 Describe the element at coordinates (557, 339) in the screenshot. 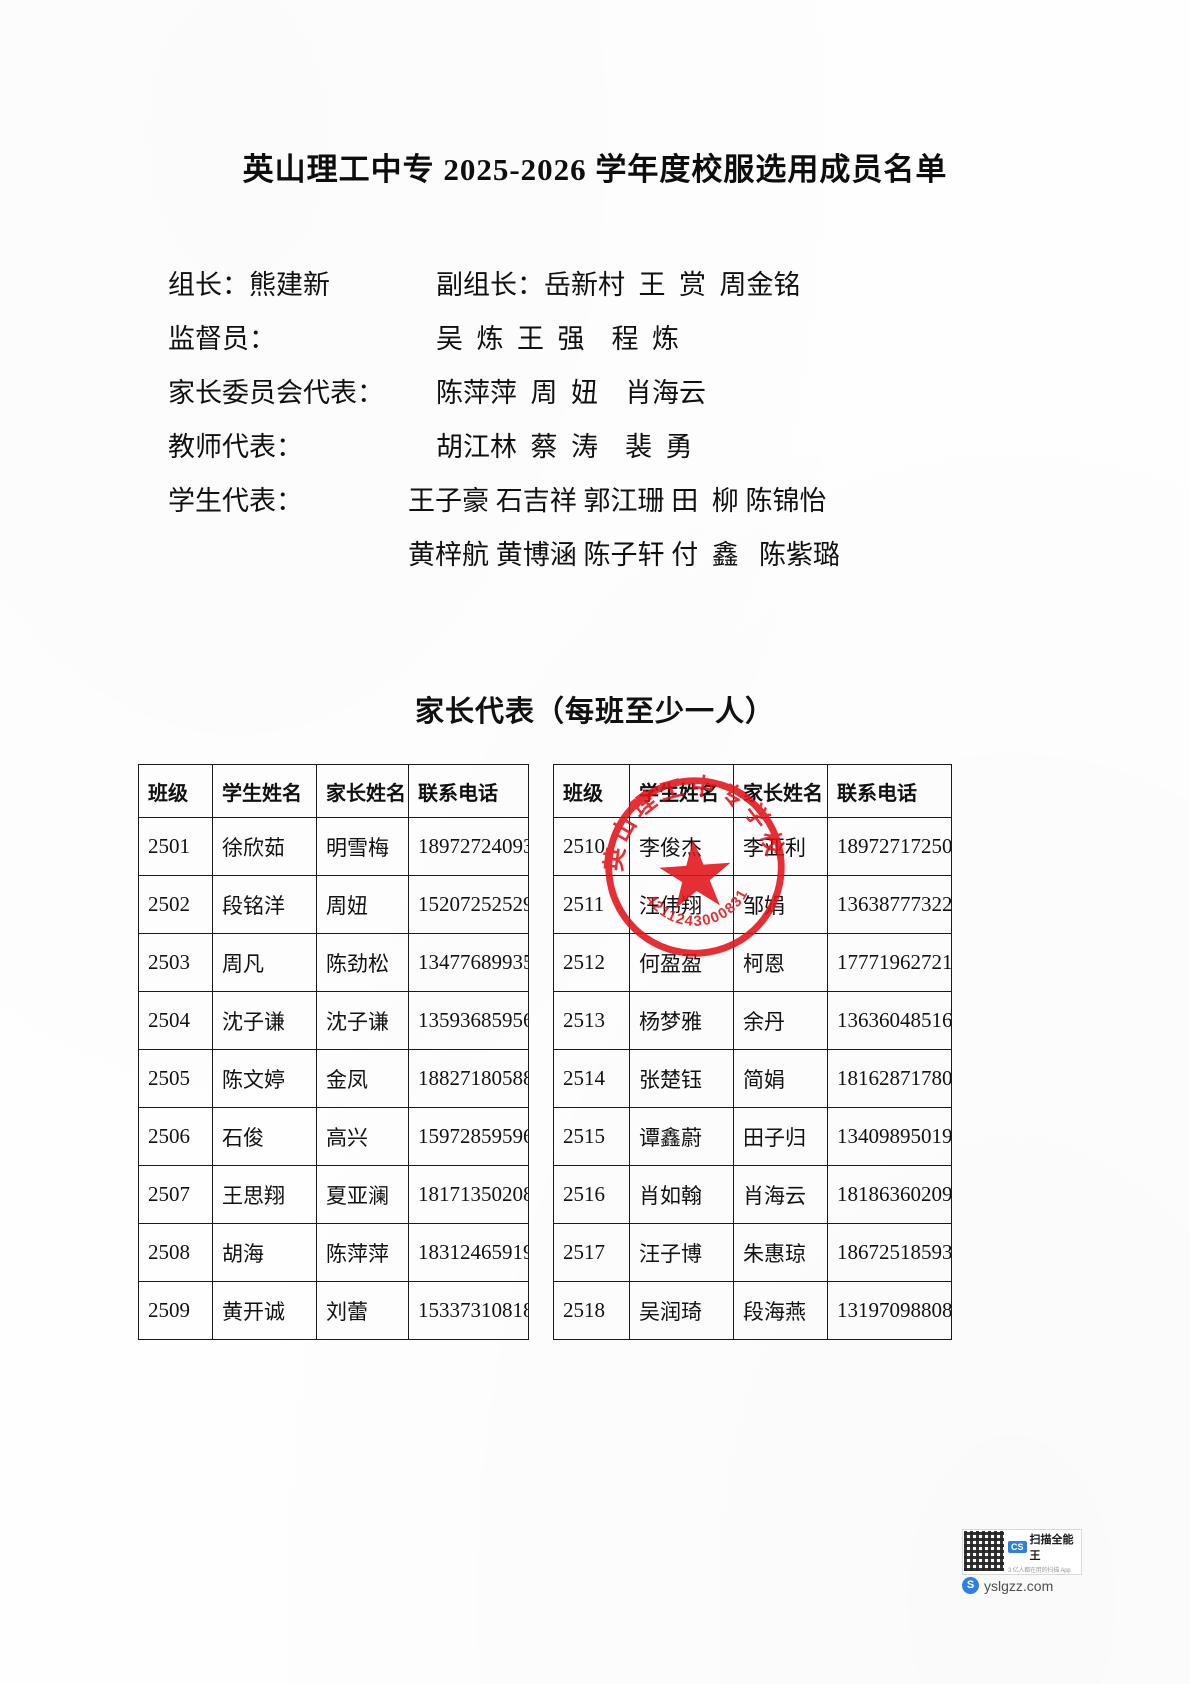

I see `supervisor-names: 吴 炼 王 强 程 炼` at that location.